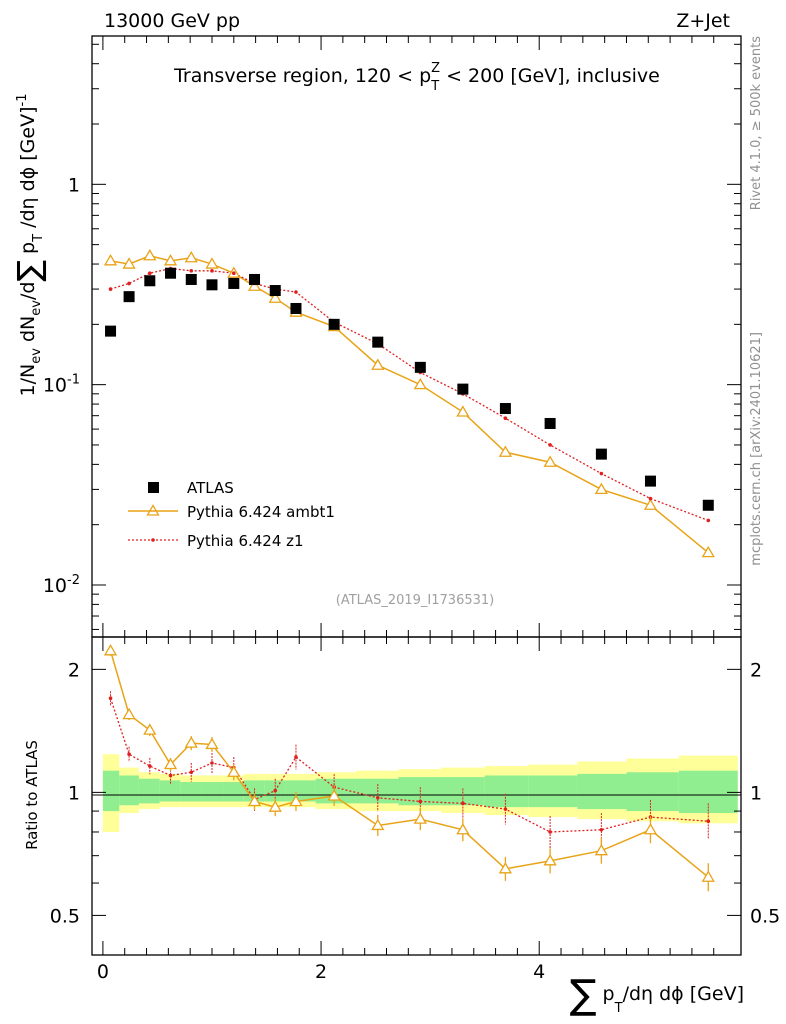 The height and width of the screenshot is (1024, 786). I want to click on energy-label: 13000 GeV pp, so click(172, 21).